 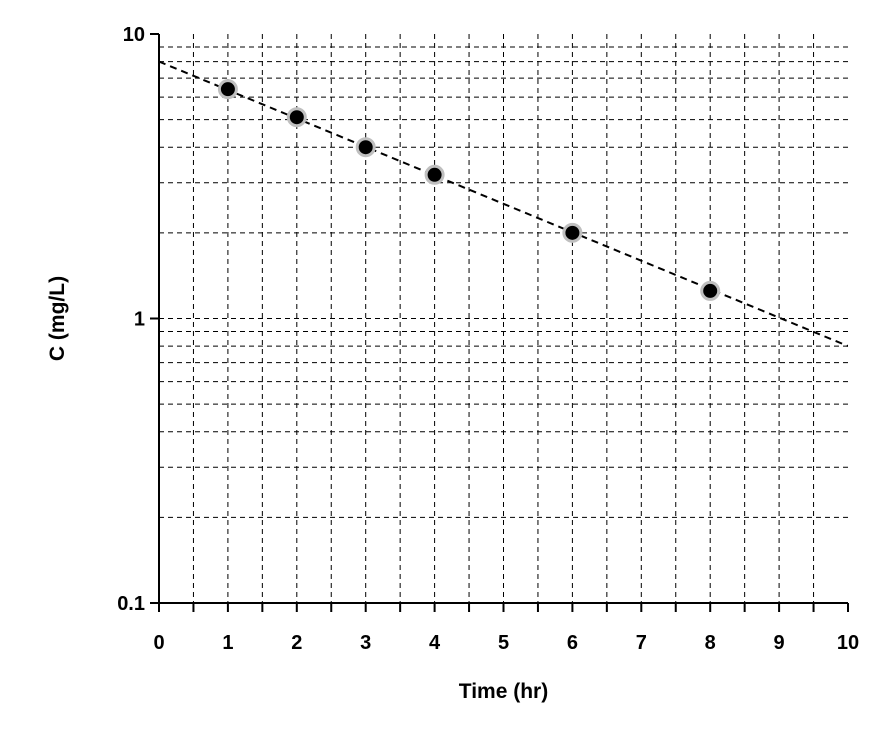 What do you see at coordinates (503, 643) in the screenshot?
I see `x-tick-label: 5` at bounding box center [503, 643].